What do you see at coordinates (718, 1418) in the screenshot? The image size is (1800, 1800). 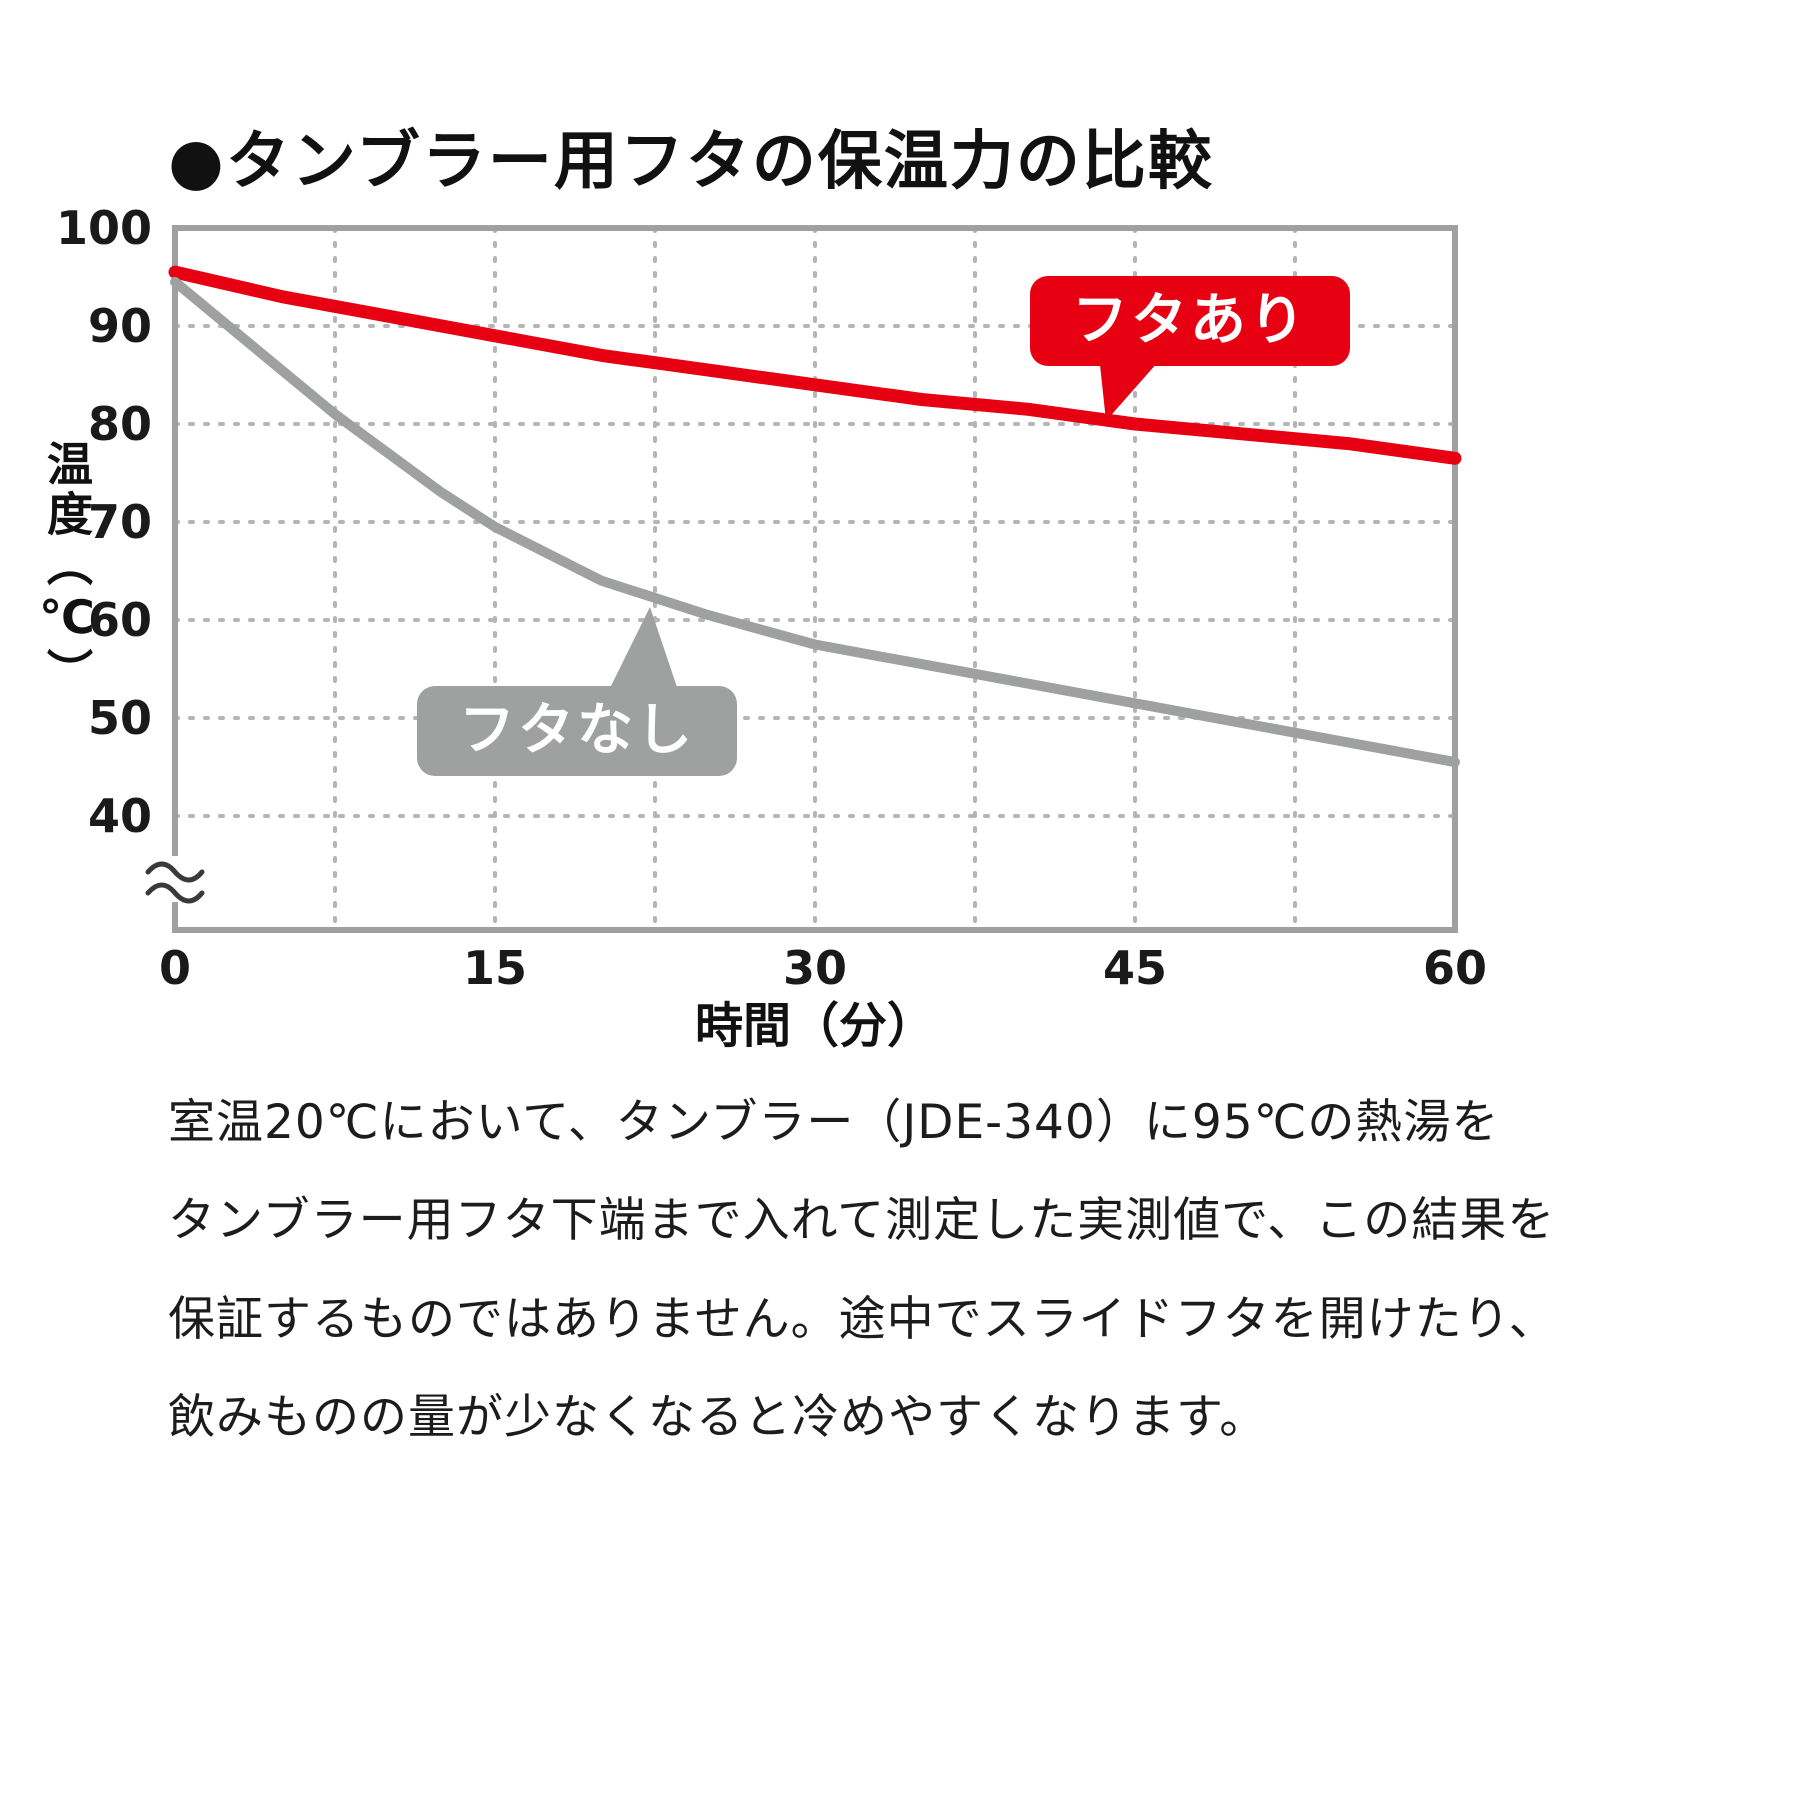 I see `footnote-line-4: 飲みものの量が少なくなると冷めやすくなります。` at bounding box center [718, 1418].